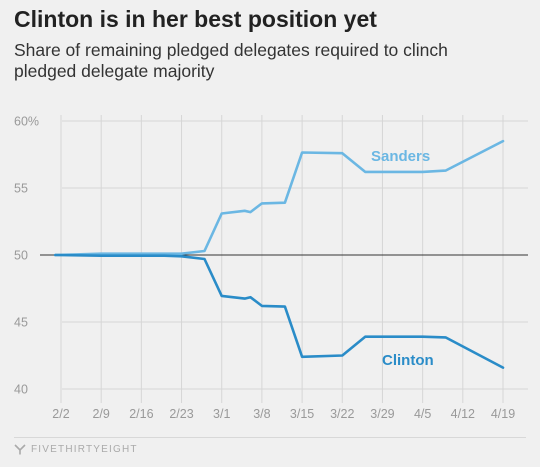  I want to click on y-tick-label: 60%, so click(26, 122).